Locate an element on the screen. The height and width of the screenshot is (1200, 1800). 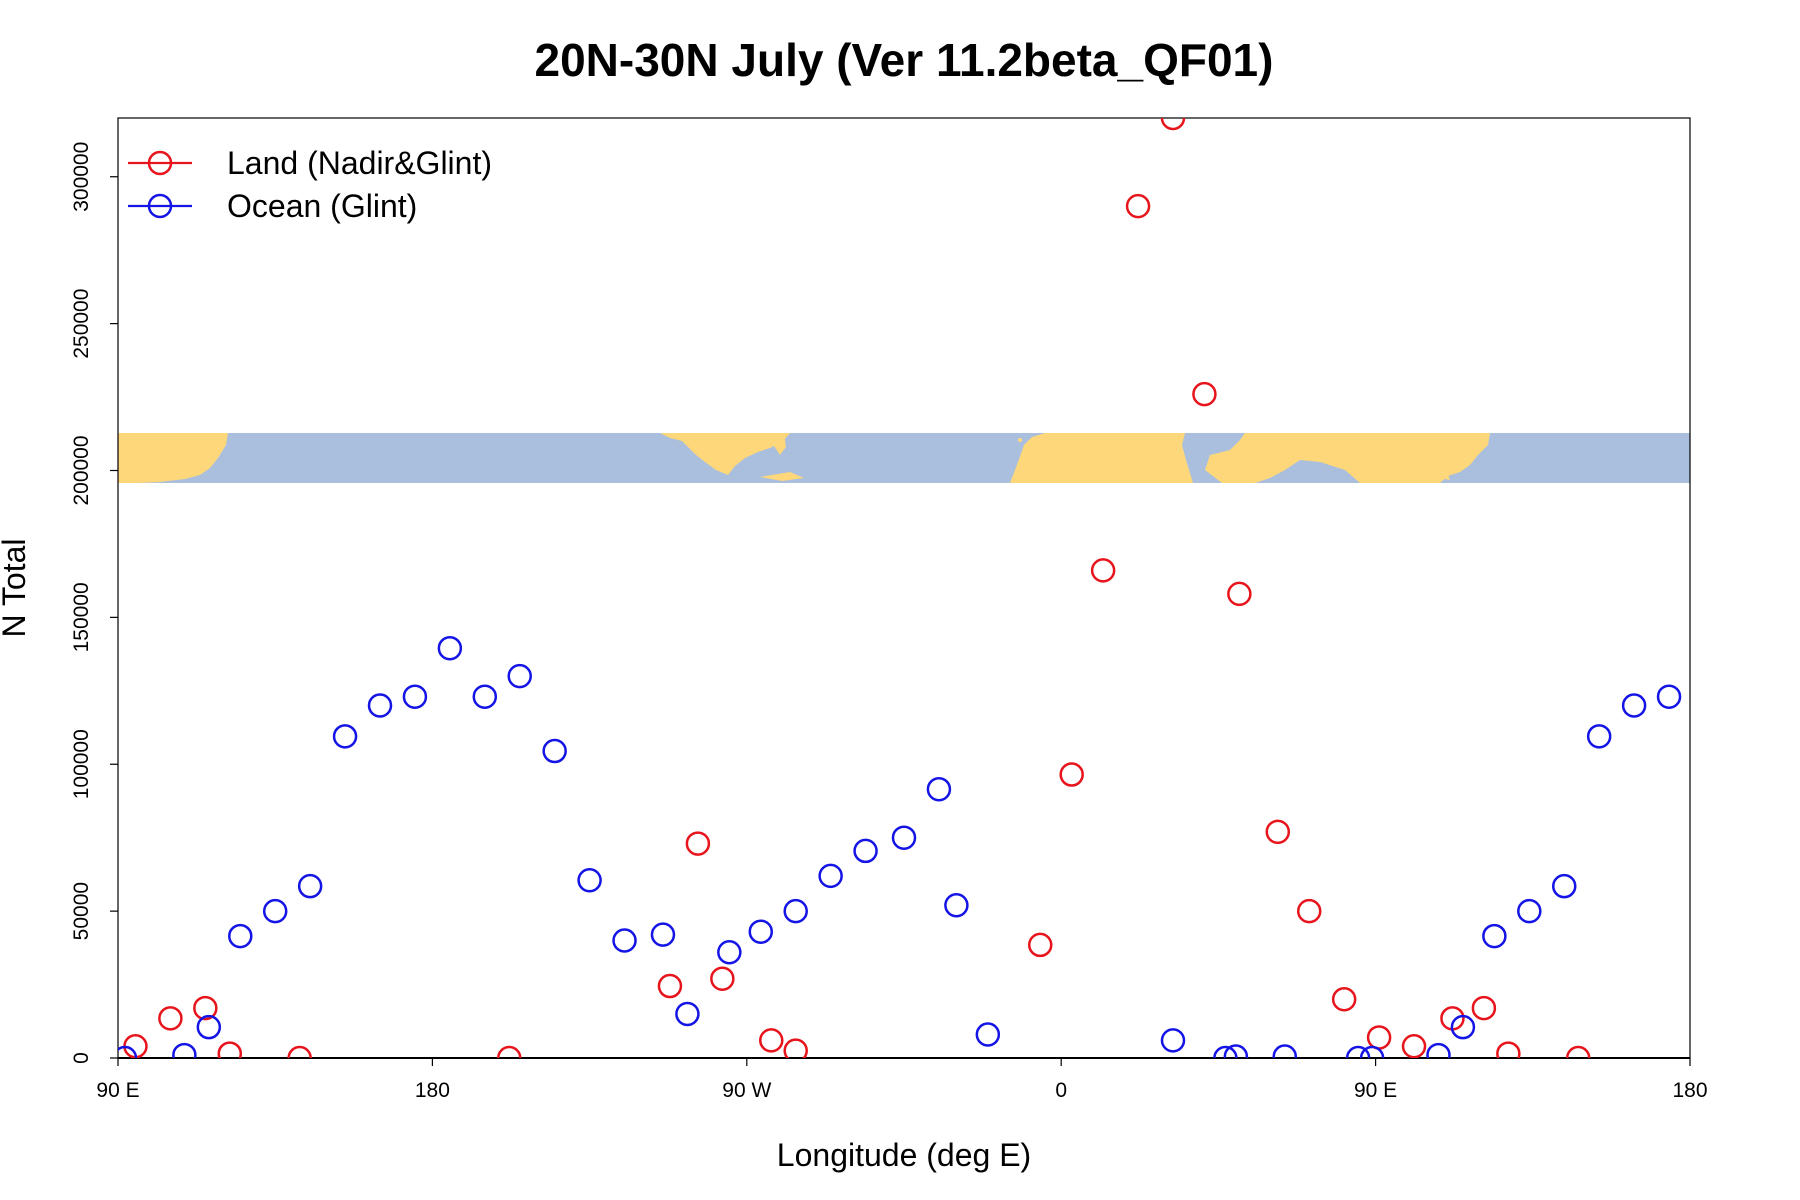
map-land-cuba is located at coordinates (782, 476).